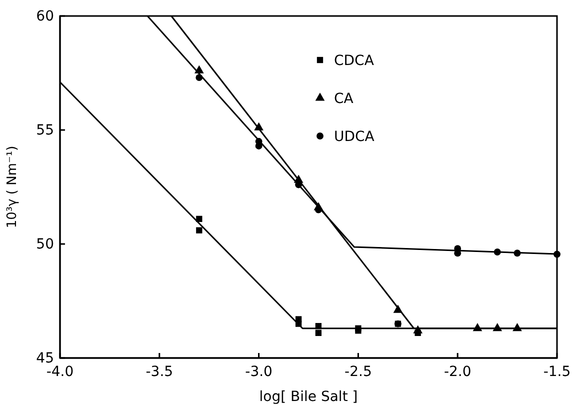 This screenshot has width=573, height=407. I want to click on y-tick-label: 50, so click(45, 244).